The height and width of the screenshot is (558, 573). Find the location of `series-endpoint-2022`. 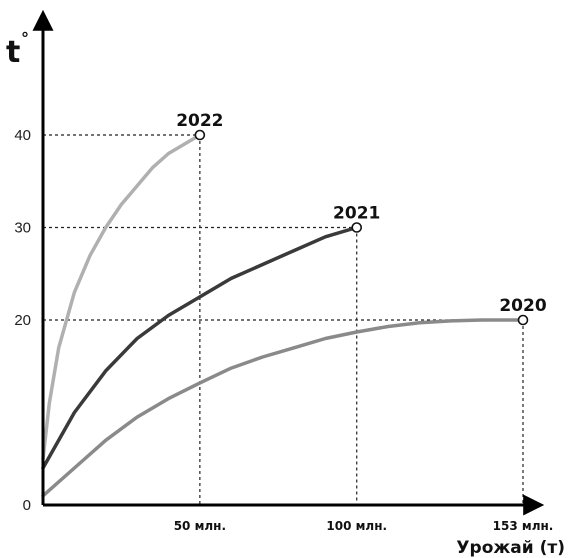

series-endpoint-2022 is located at coordinates (200, 135).